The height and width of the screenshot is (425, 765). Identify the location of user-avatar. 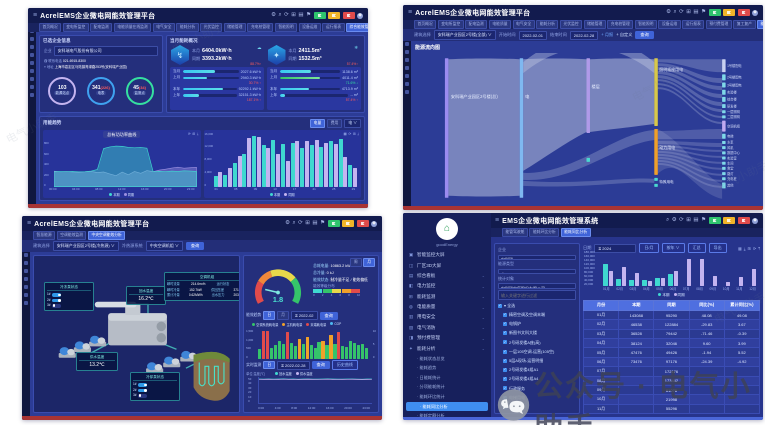
(360, 15).